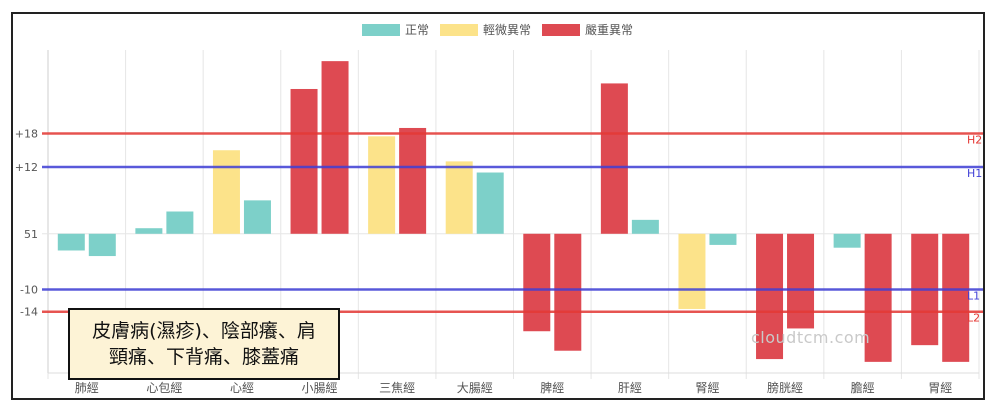  What do you see at coordinates (242, 388) in the screenshot?
I see `x-tick-label: 心經` at bounding box center [242, 388].